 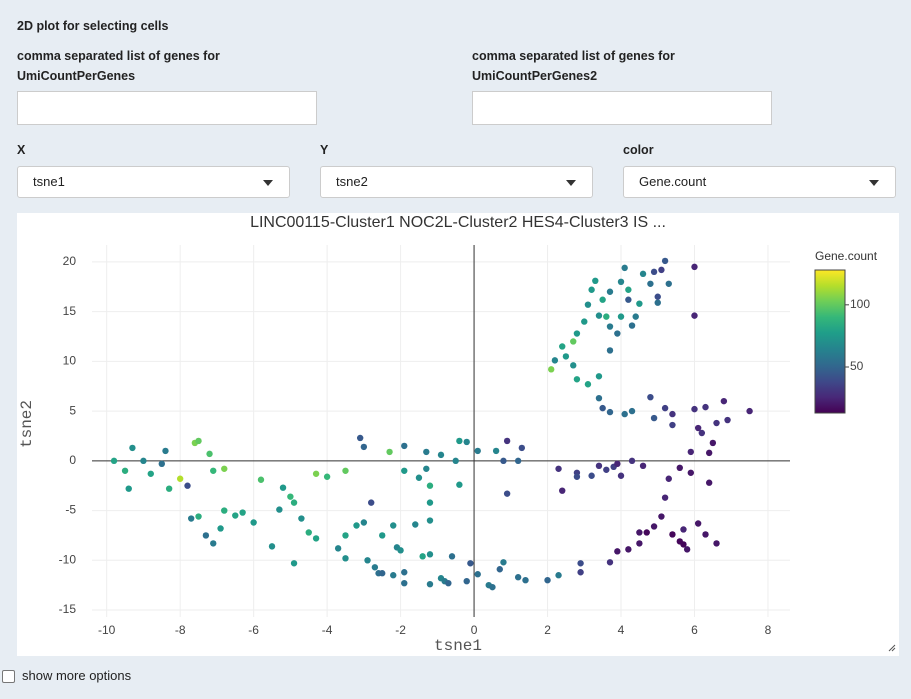 What do you see at coordinates (70, 311) in the screenshot?
I see `y-tick-label: 15` at bounding box center [70, 311].